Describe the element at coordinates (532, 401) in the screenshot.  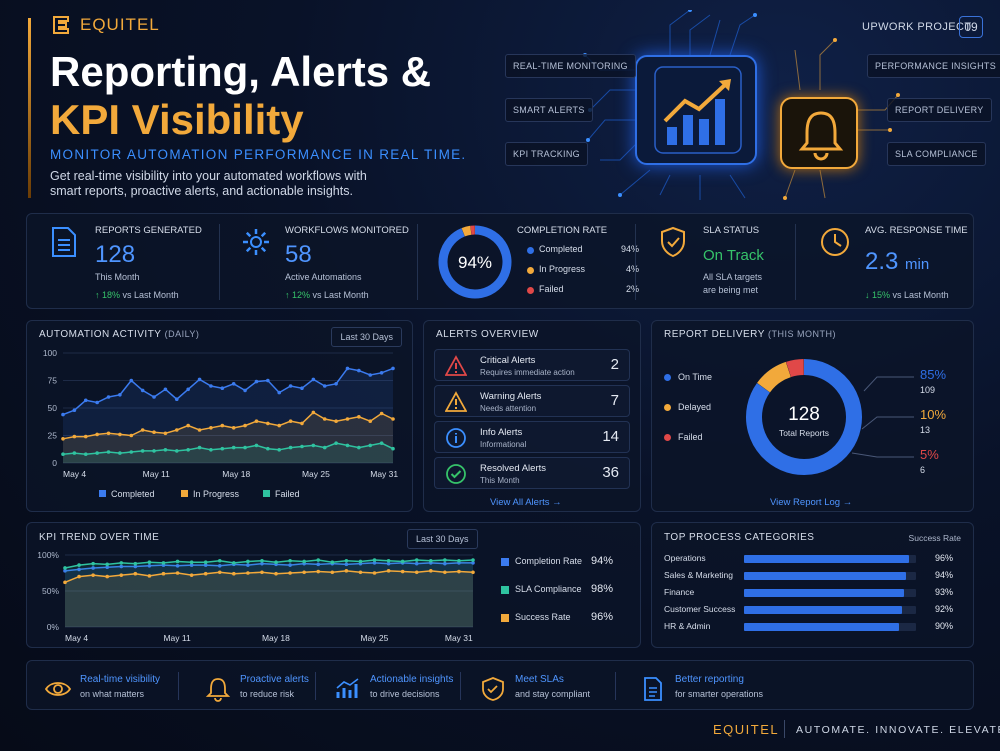
I see `alert-row-1: Warning Alerts Needs attention 7` at that location.